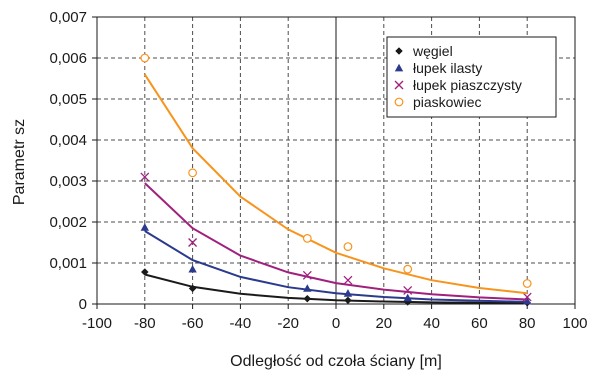  I want to click on y-tick-label: 0,007, so click(68, 17).